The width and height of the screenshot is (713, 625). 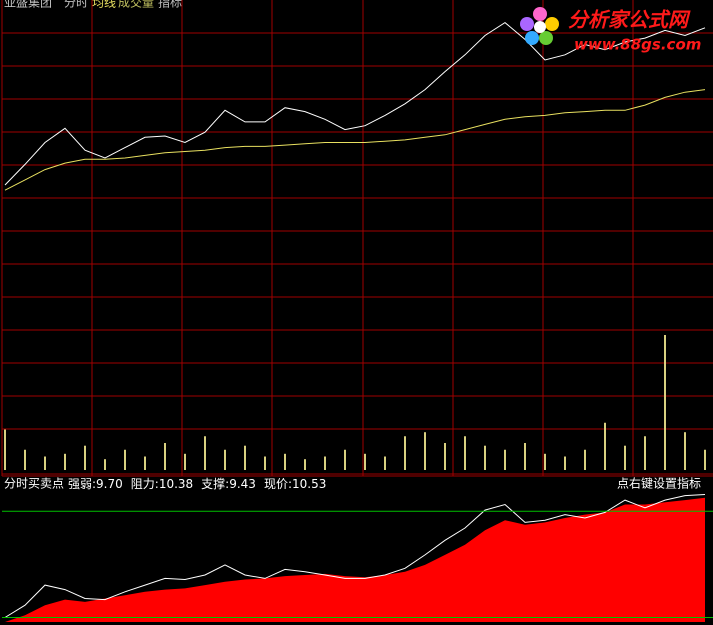 I want to click on hint: 点右键设置指标, so click(x=659, y=483).